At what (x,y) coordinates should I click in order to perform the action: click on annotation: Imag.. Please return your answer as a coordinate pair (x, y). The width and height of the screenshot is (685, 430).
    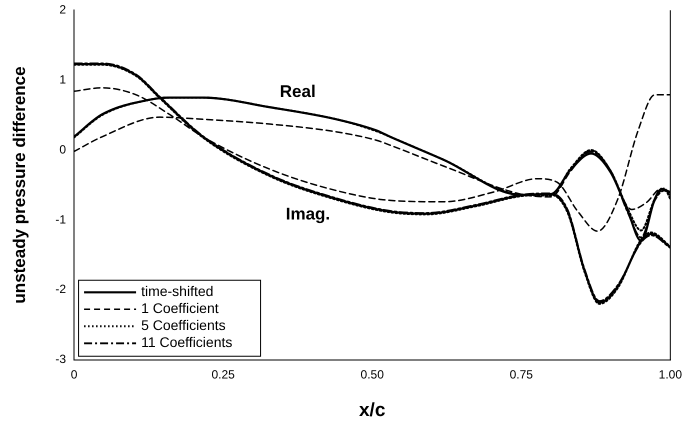
    Looking at the image, I should click on (308, 214).